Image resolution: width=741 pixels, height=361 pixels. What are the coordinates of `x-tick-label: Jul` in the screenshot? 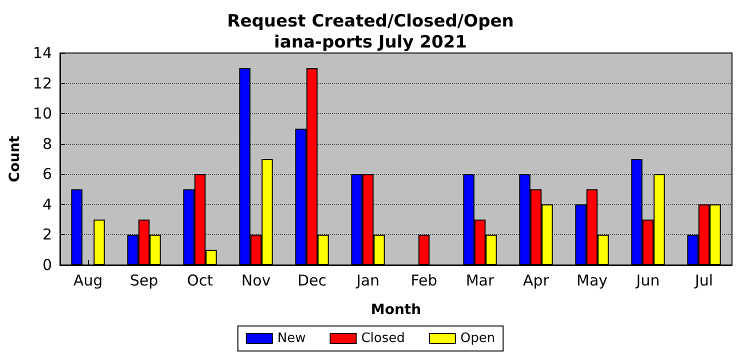 It's located at (704, 281).